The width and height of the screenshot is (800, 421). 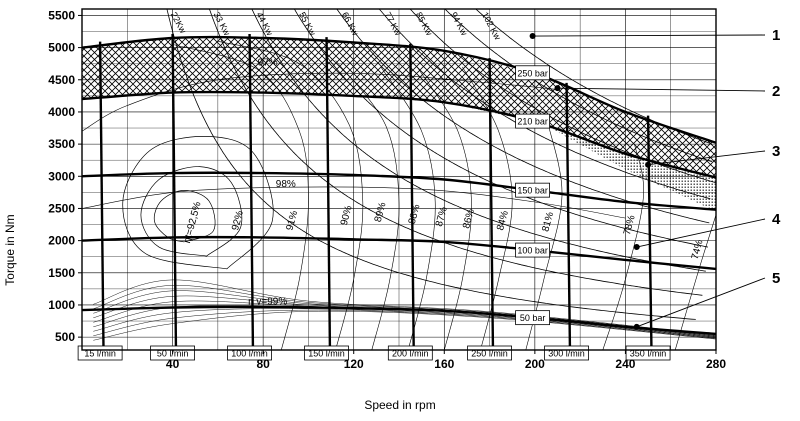 What do you see at coordinates (354, 364) in the screenshot?
I see `x-tick-label: 120` at bounding box center [354, 364].